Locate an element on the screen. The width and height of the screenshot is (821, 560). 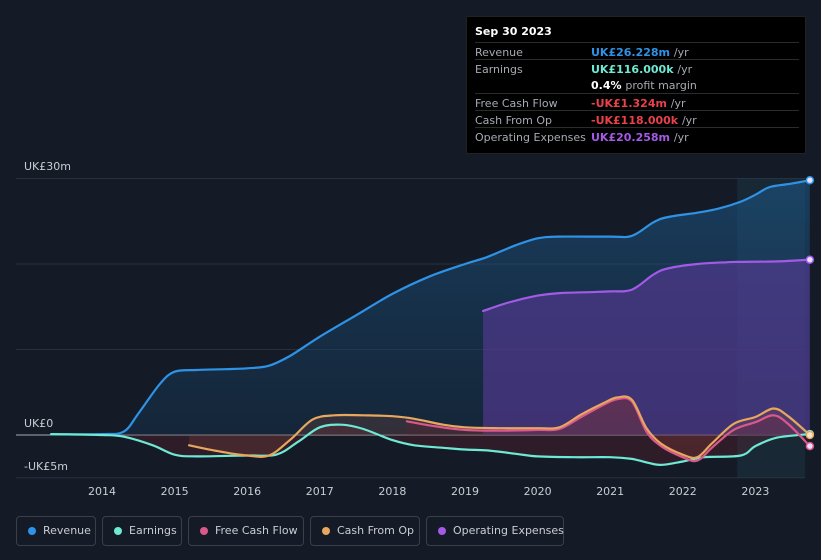
tooltip-row-revenue: Revenue UK£26.228m /yr is located at coordinates (637, 50).